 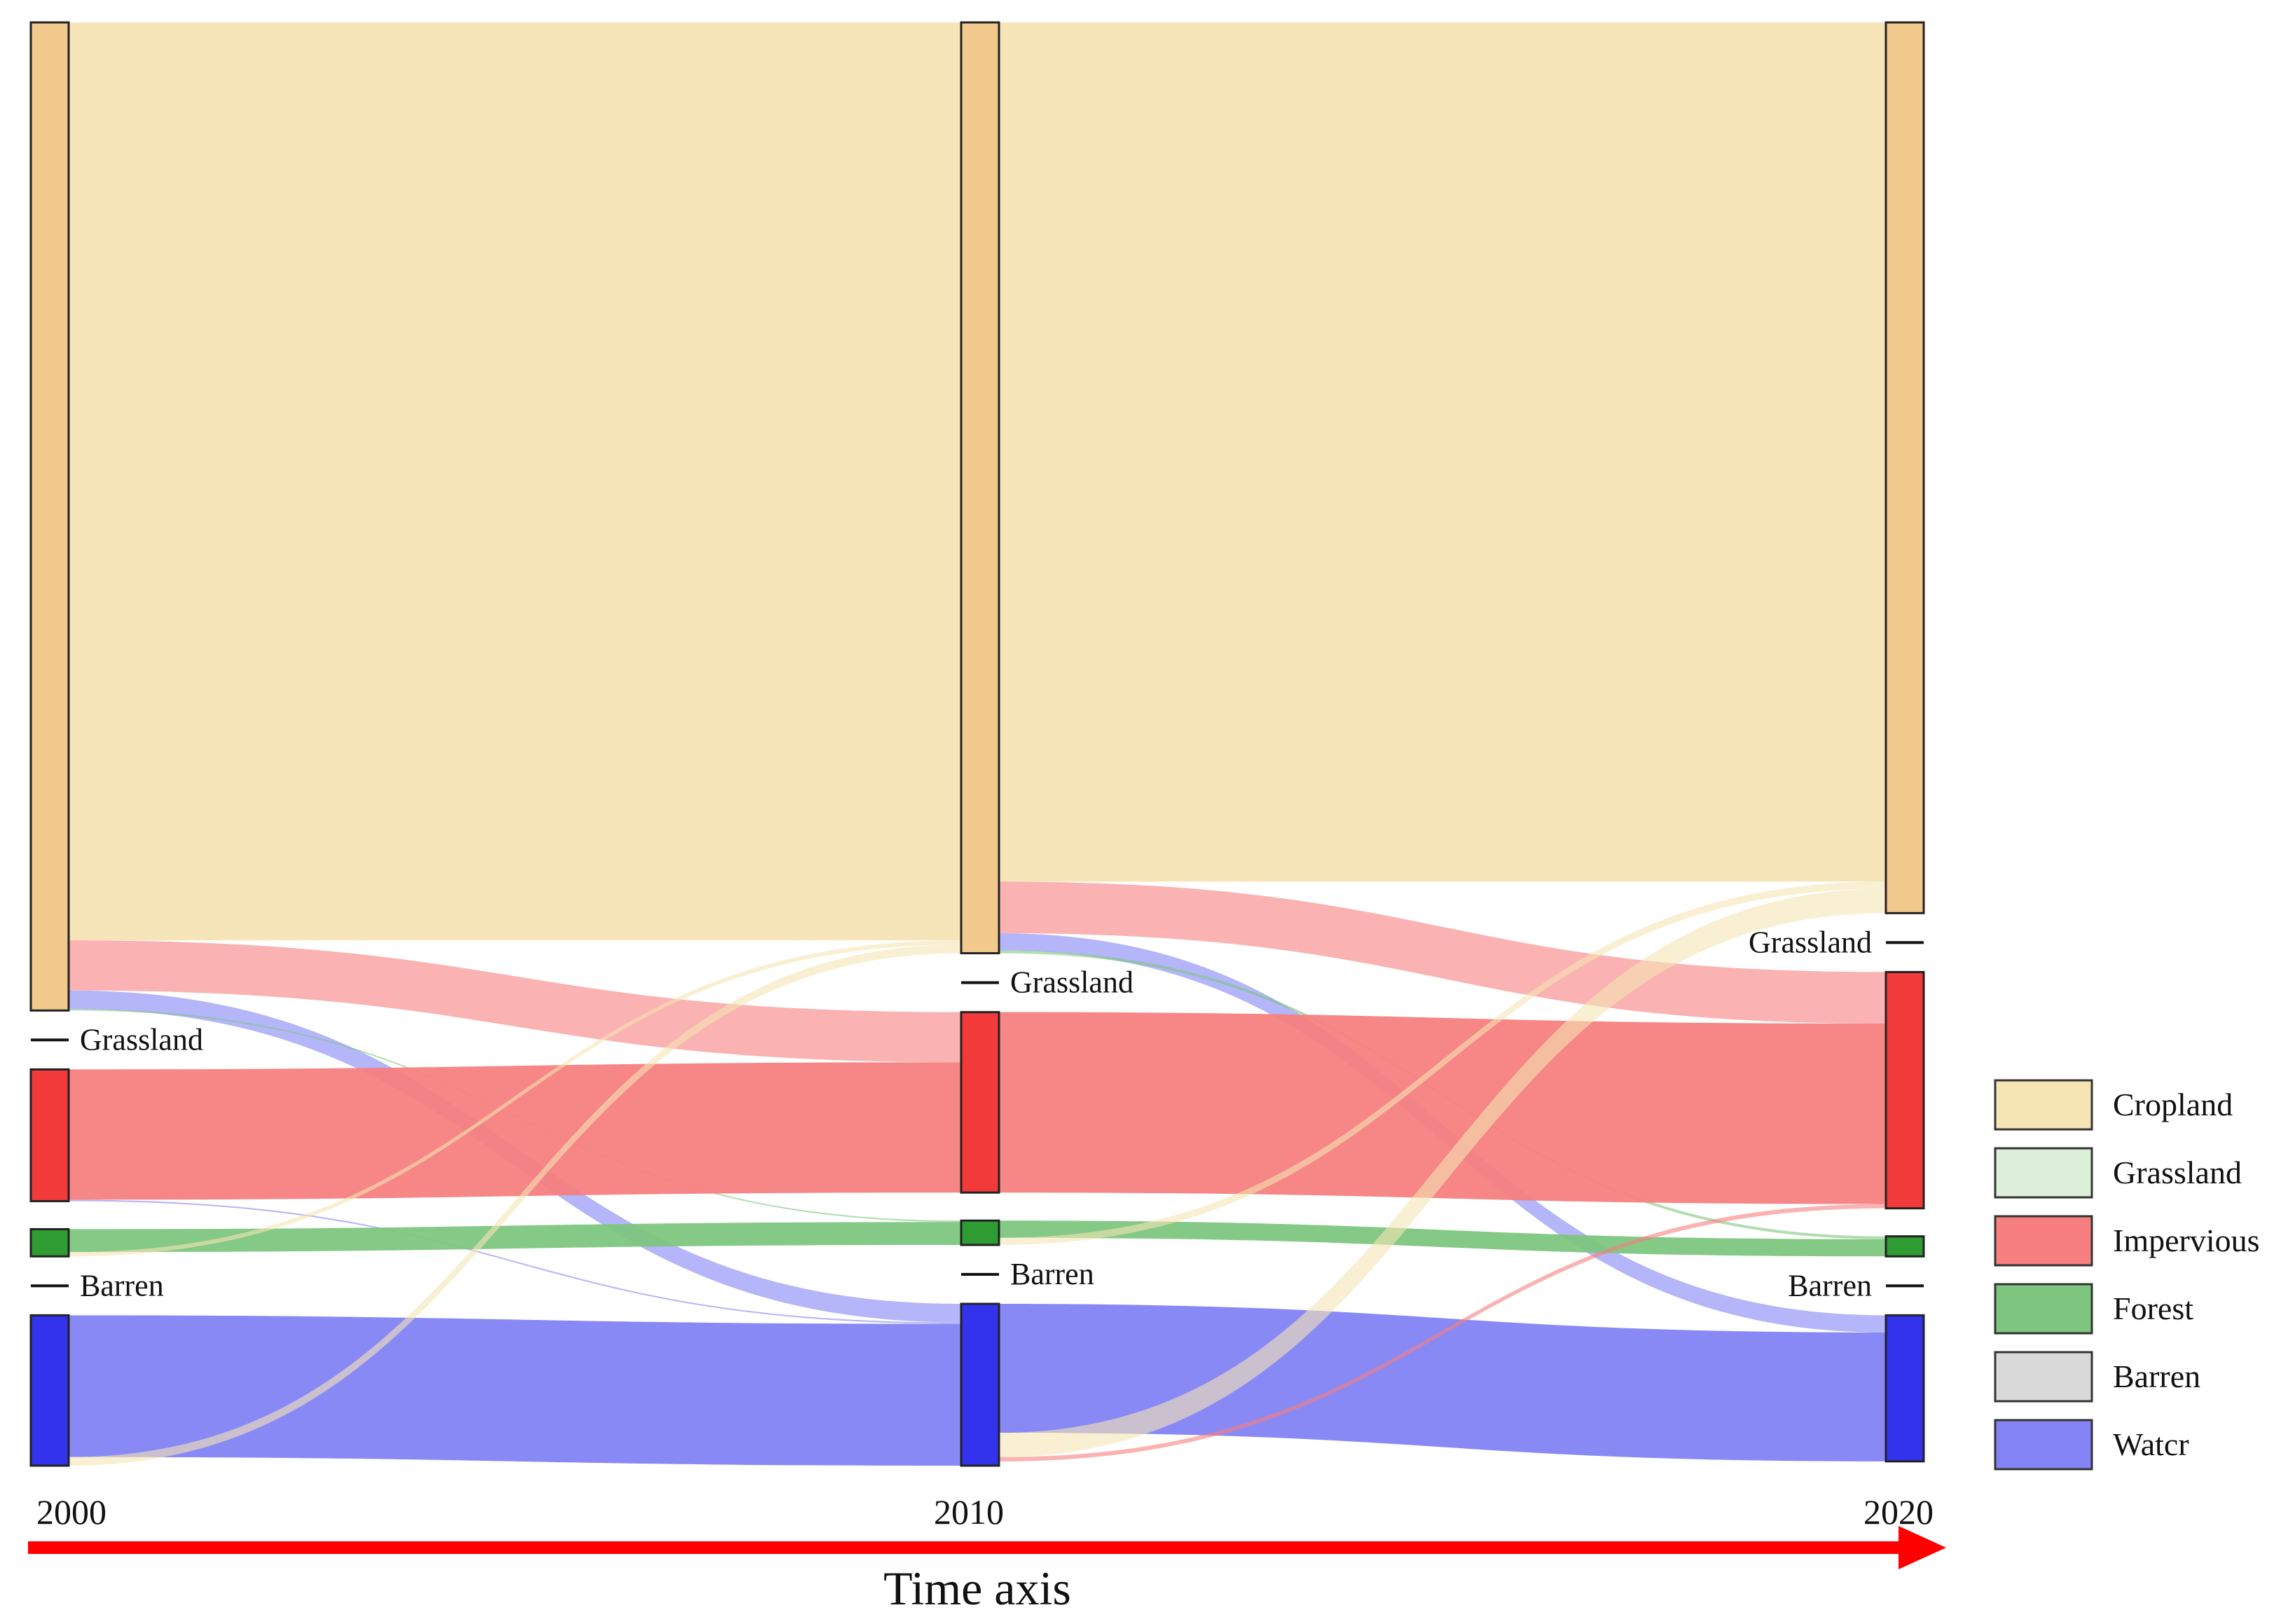 I want to click on legend-label-impervious: Impervious, so click(x=2186, y=1240).